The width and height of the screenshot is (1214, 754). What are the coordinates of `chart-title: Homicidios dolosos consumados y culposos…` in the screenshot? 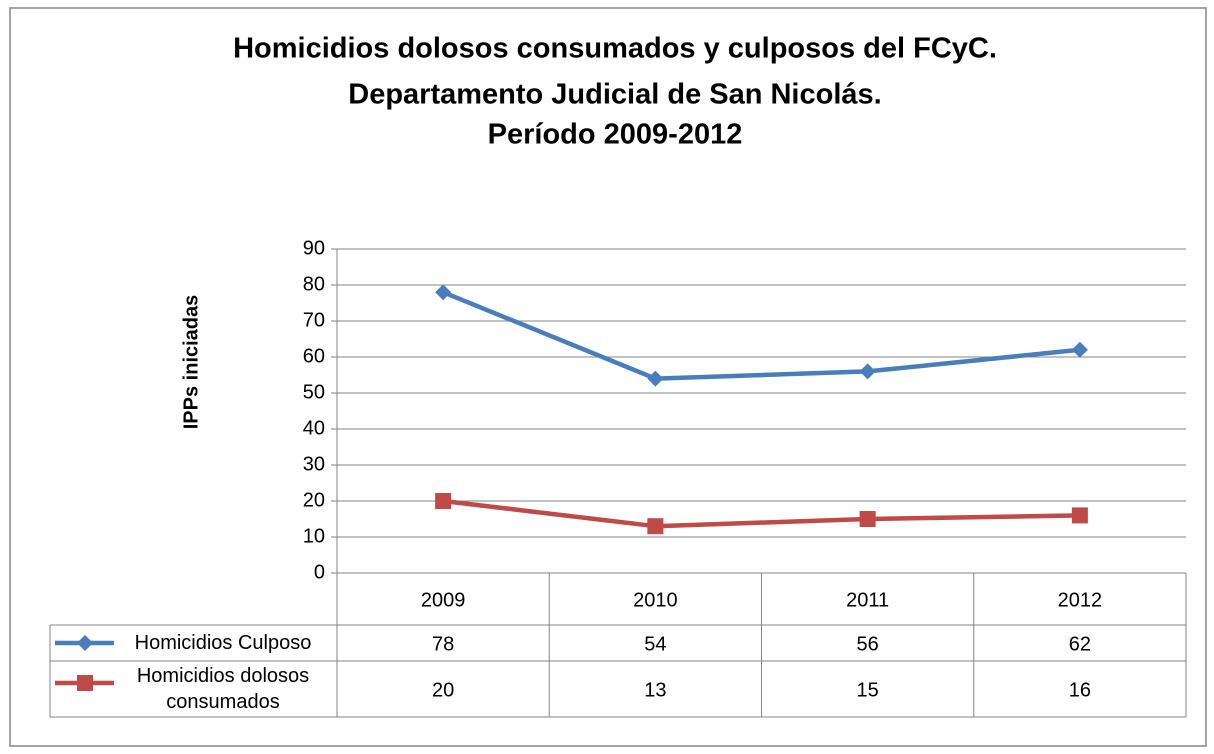 It's located at (615, 49).